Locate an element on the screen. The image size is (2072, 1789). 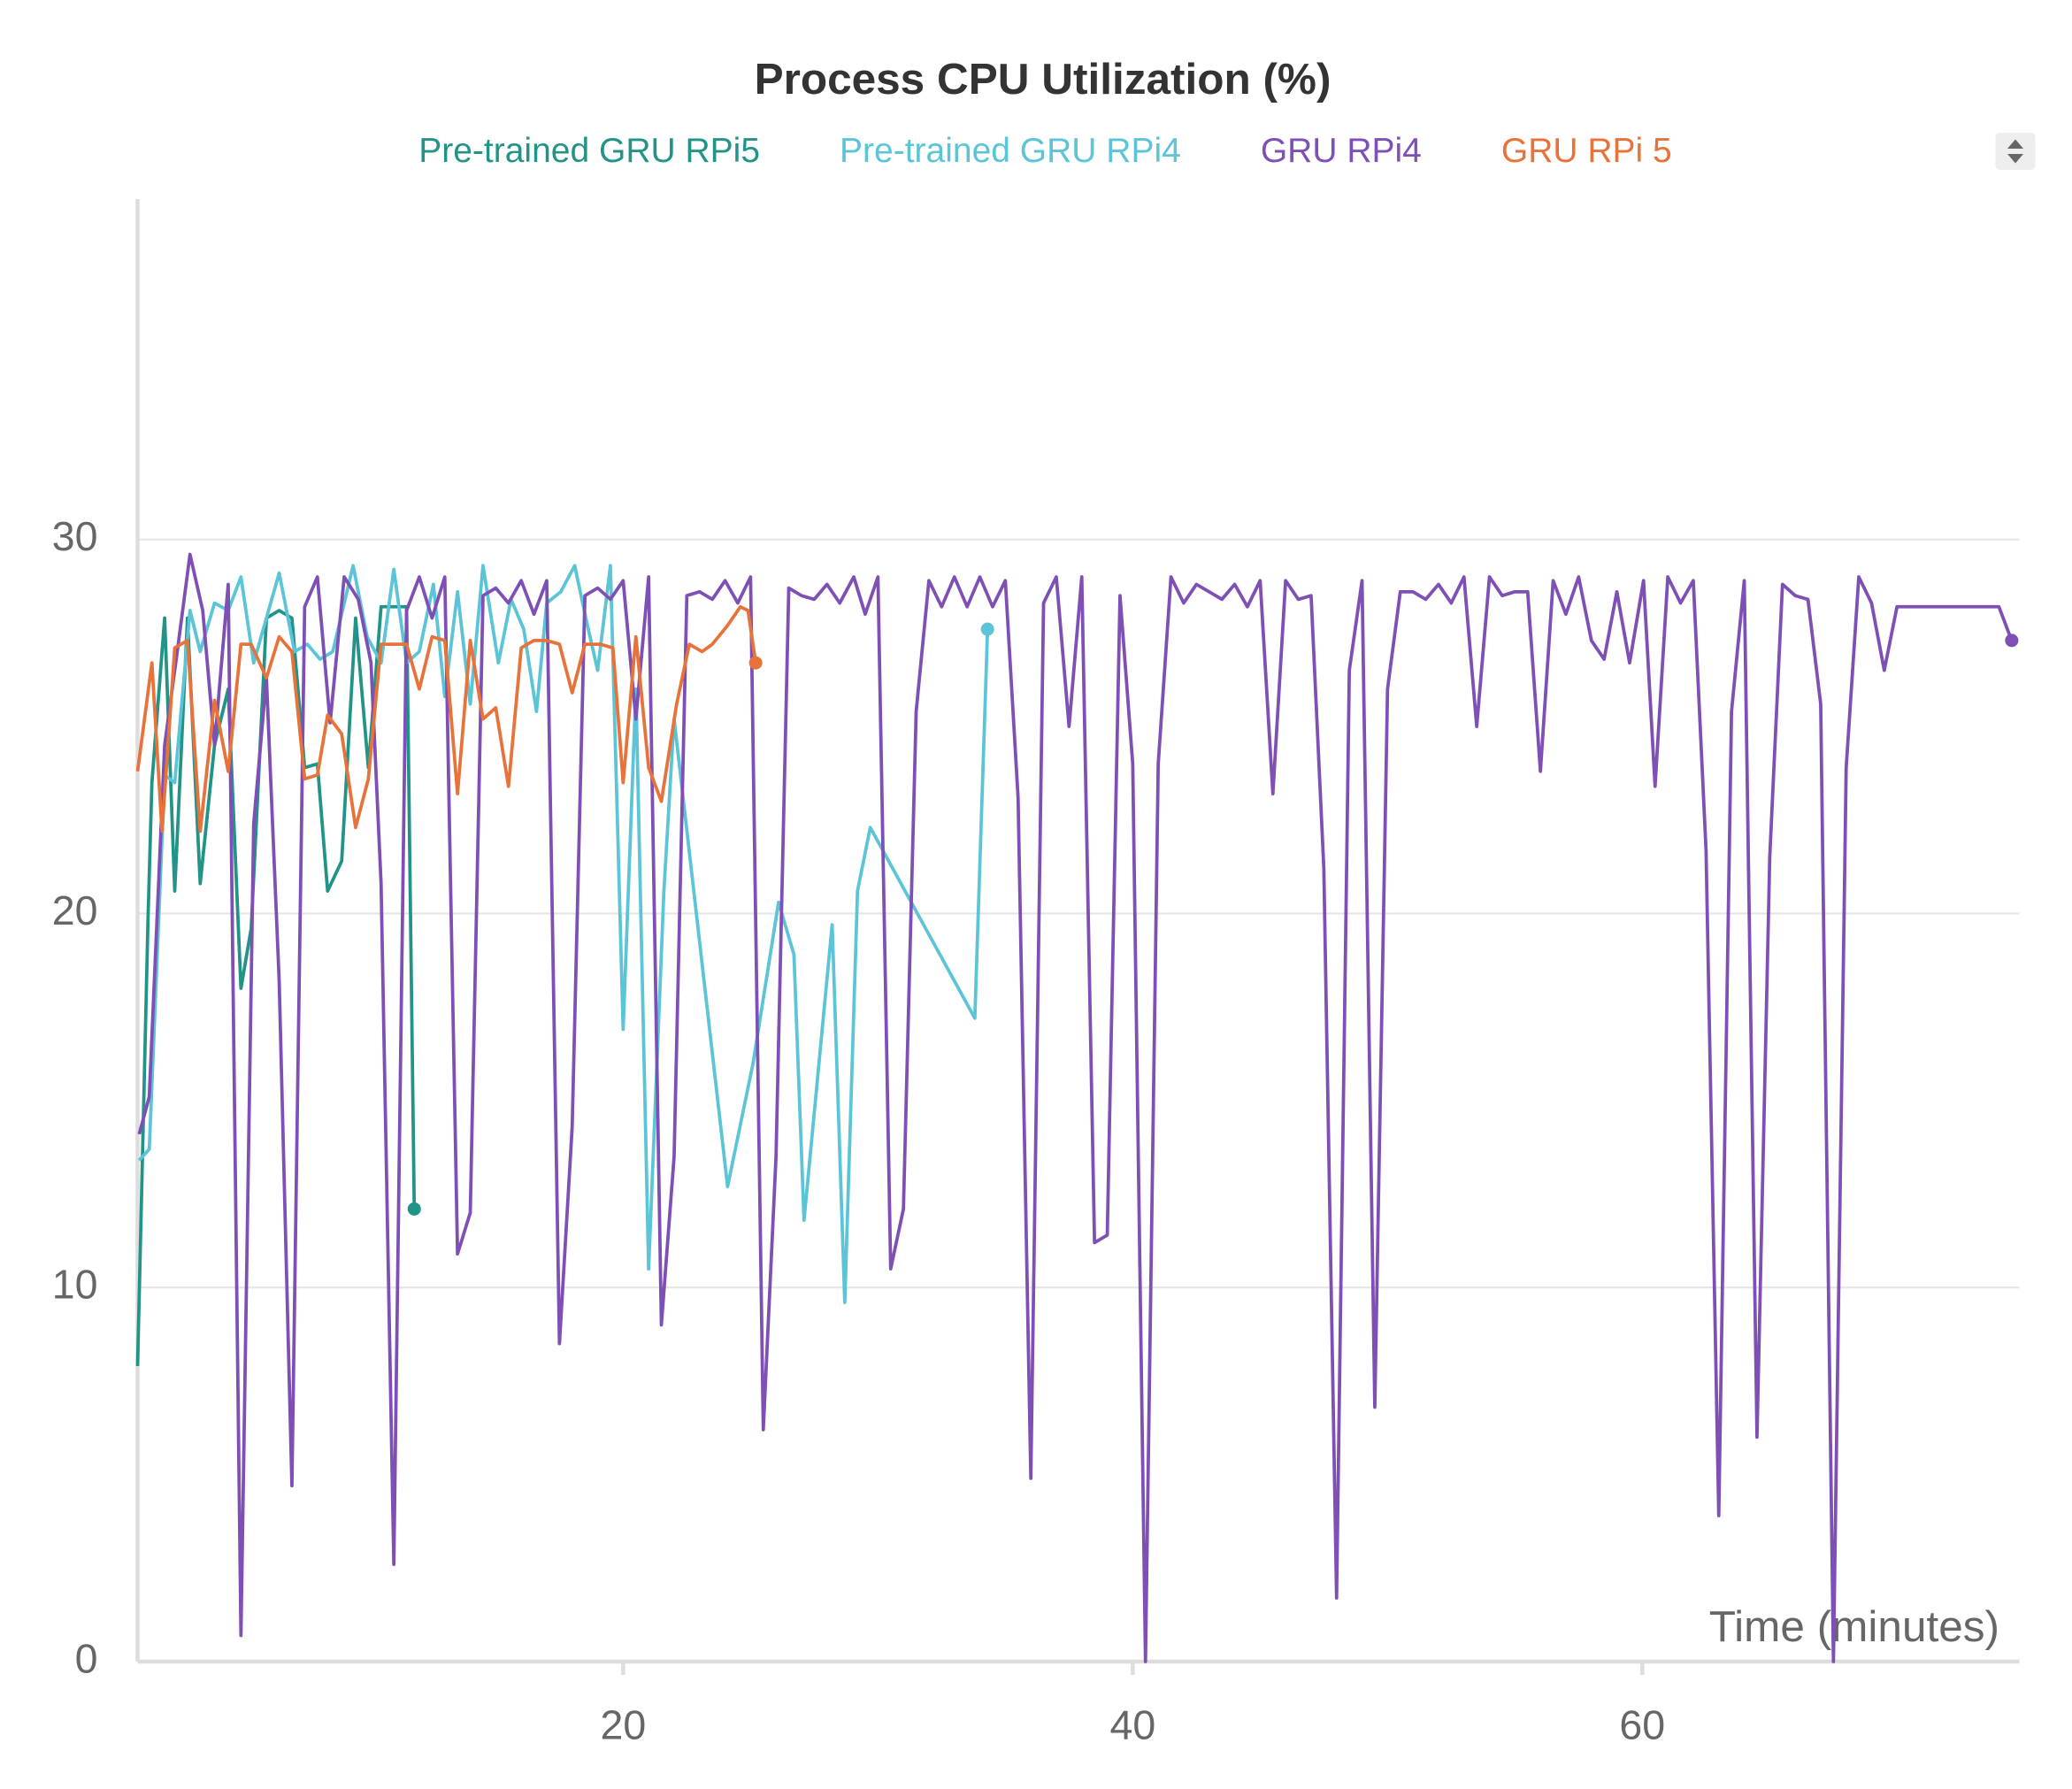
y-tick-label: 0 is located at coordinates (86, 1658).